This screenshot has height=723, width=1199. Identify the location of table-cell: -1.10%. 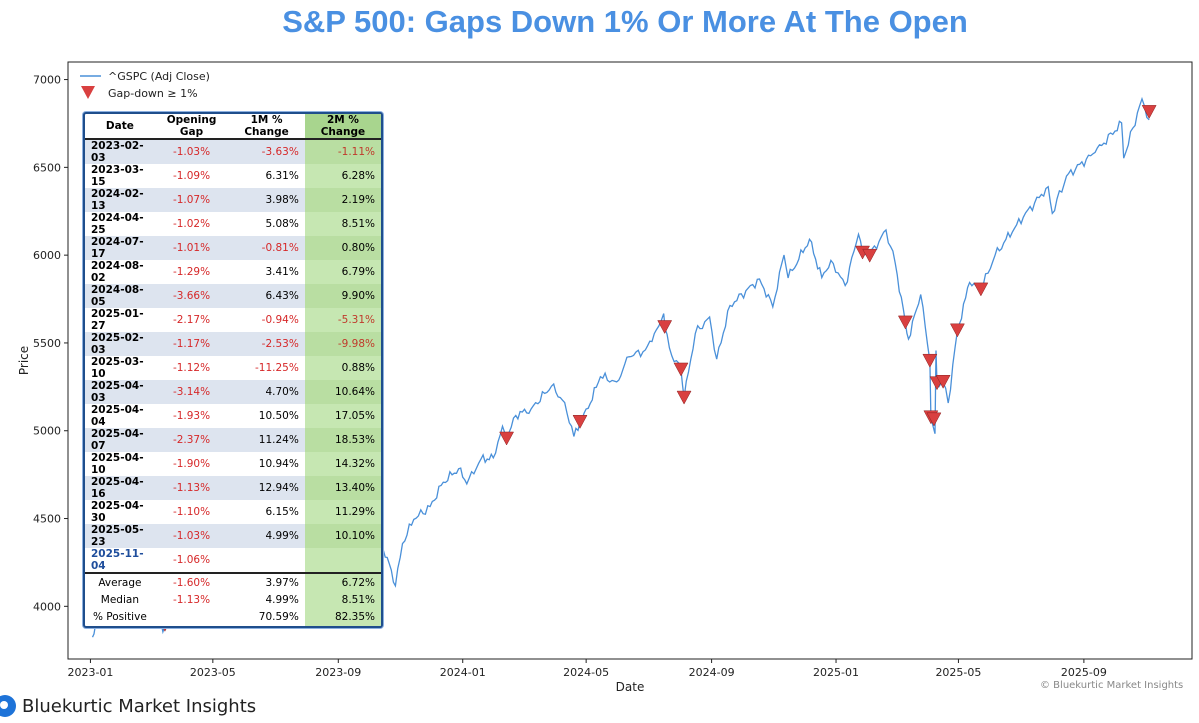
(191, 512).